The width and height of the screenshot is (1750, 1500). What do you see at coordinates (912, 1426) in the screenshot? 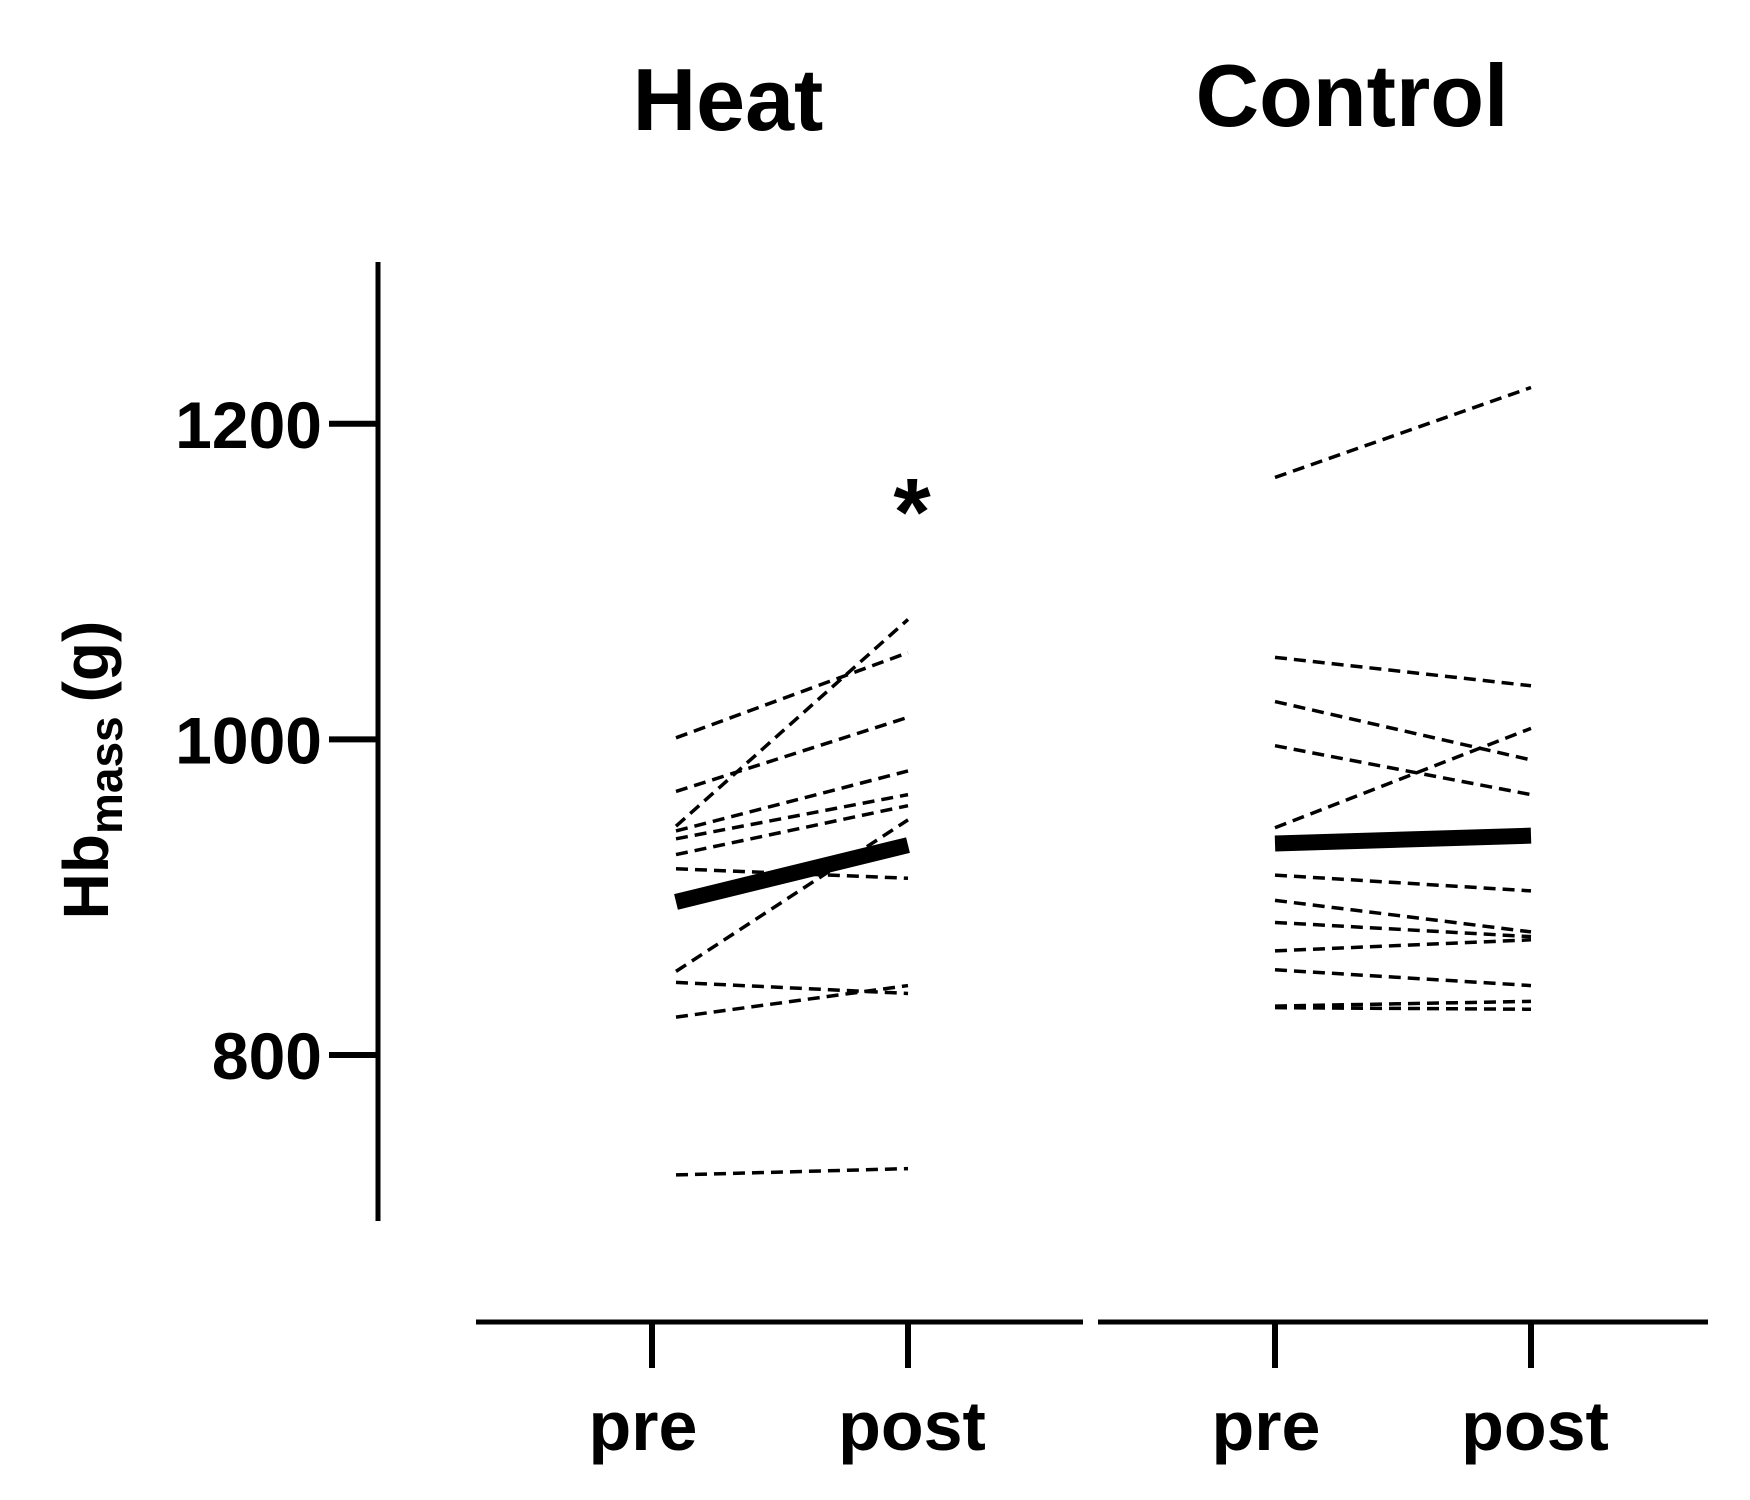
I see `x-label-heat-post: post` at bounding box center [912, 1426].